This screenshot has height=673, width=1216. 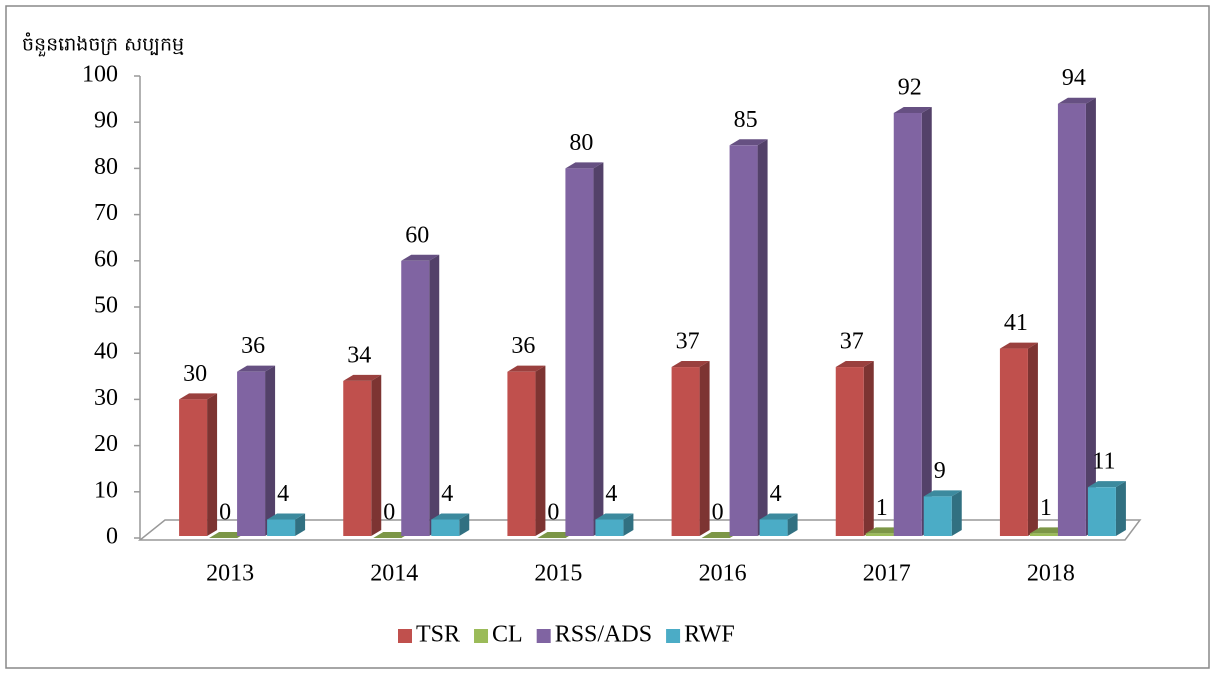 What do you see at coordinates (394, 574) in the screenshot?
I see `x-tick-label: 2014` at bounding box center [394, 574].